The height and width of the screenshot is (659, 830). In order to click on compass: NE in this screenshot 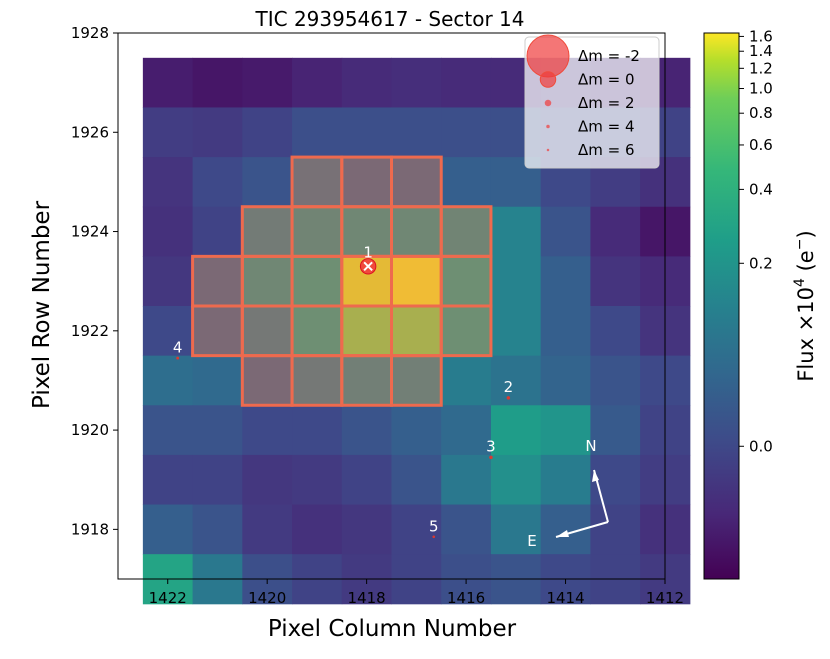, I will do `click(568, 493)`.